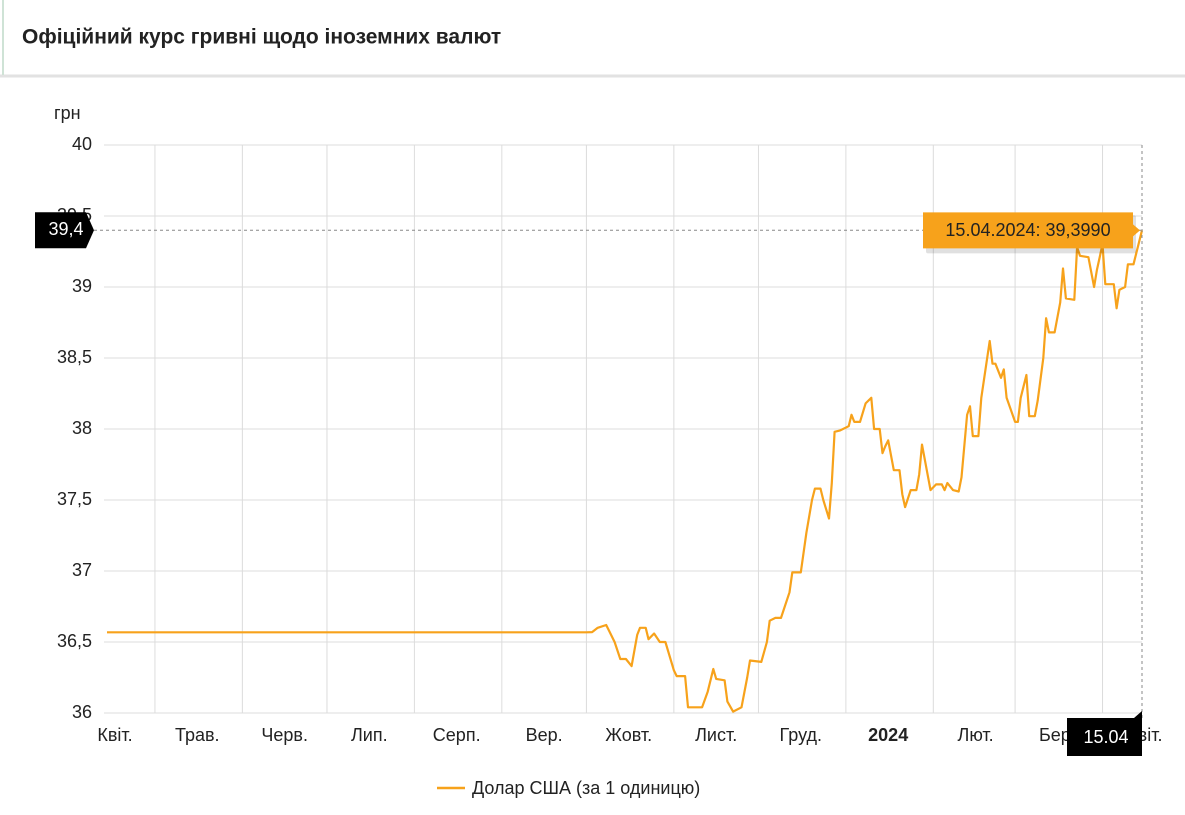 The image size is (1185, 815). I want to click on x-tick-label: Бер., so click(1057, 735).